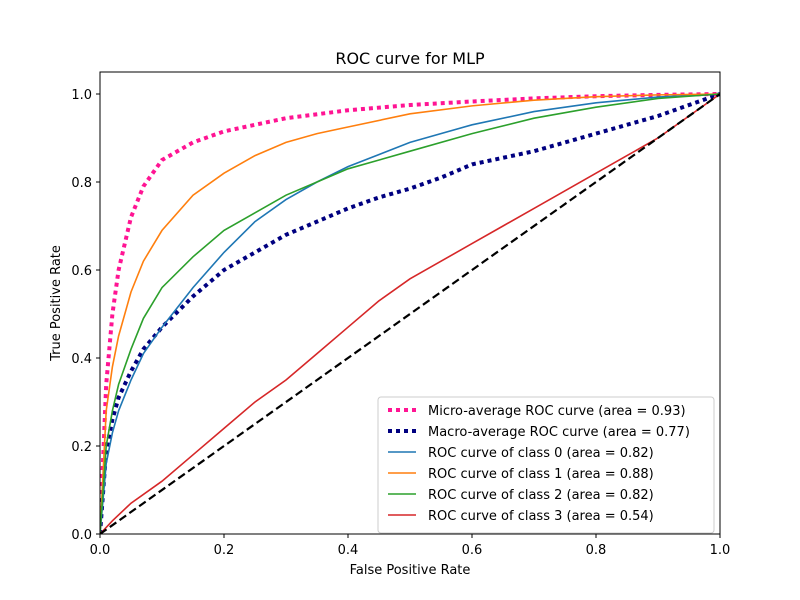  I want to click on y-tick-label: 0.4, so click(81, 359).